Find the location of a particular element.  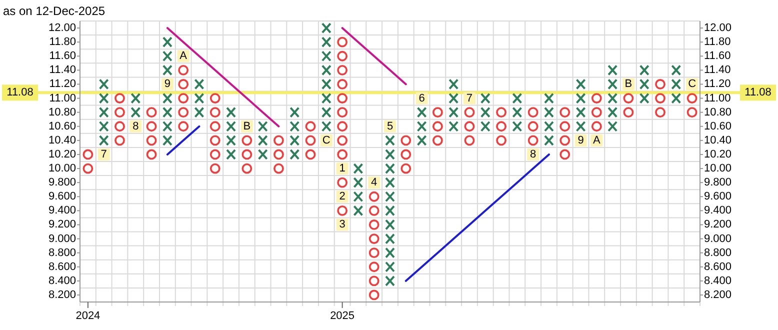

y2-tick-label: 11.80 is located at coordinates (717, 42).